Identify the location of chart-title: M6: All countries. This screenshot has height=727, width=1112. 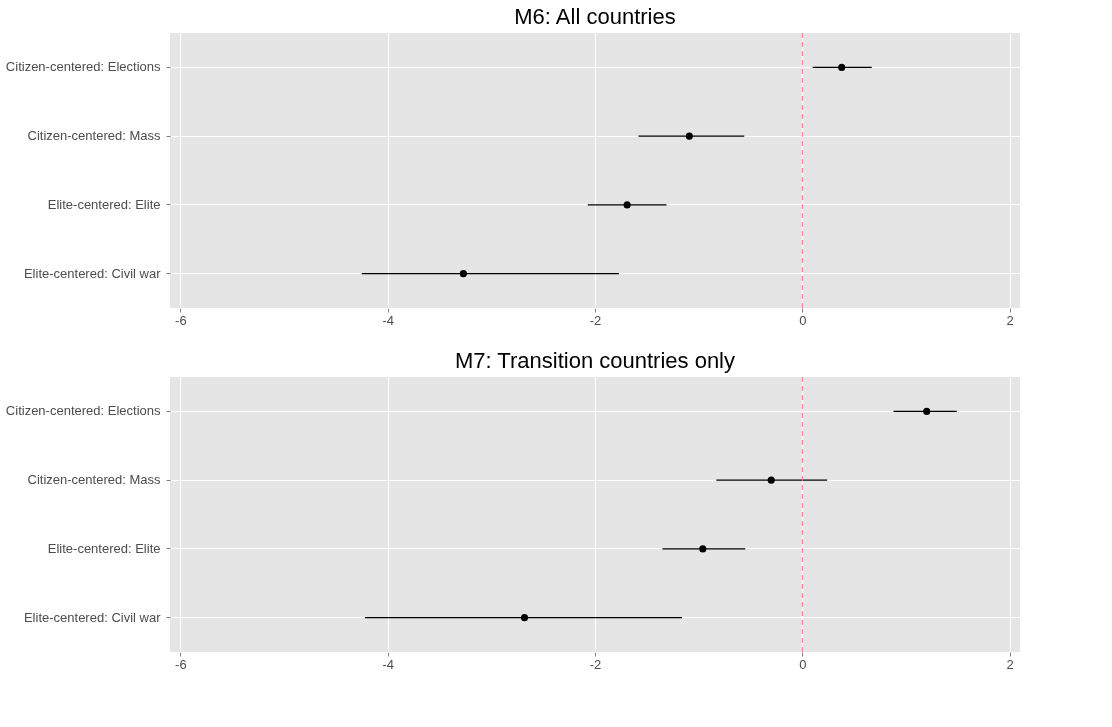
(595, 16).